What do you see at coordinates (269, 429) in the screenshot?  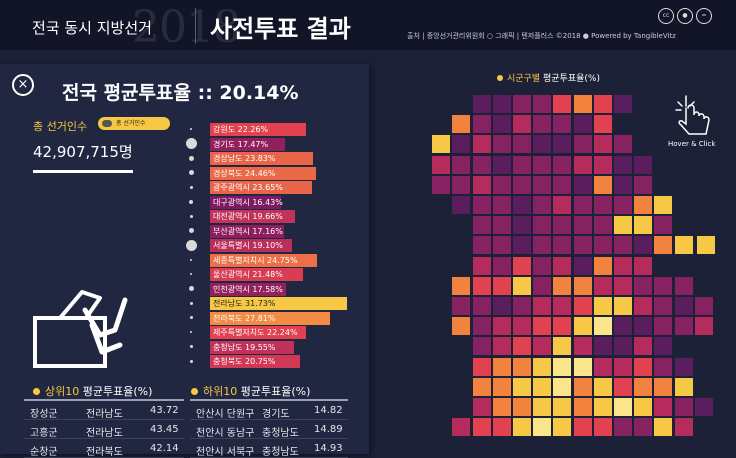 I see `table-row: 천안시 동남구 충청남도 14.89` at bounding box center [269, 429].